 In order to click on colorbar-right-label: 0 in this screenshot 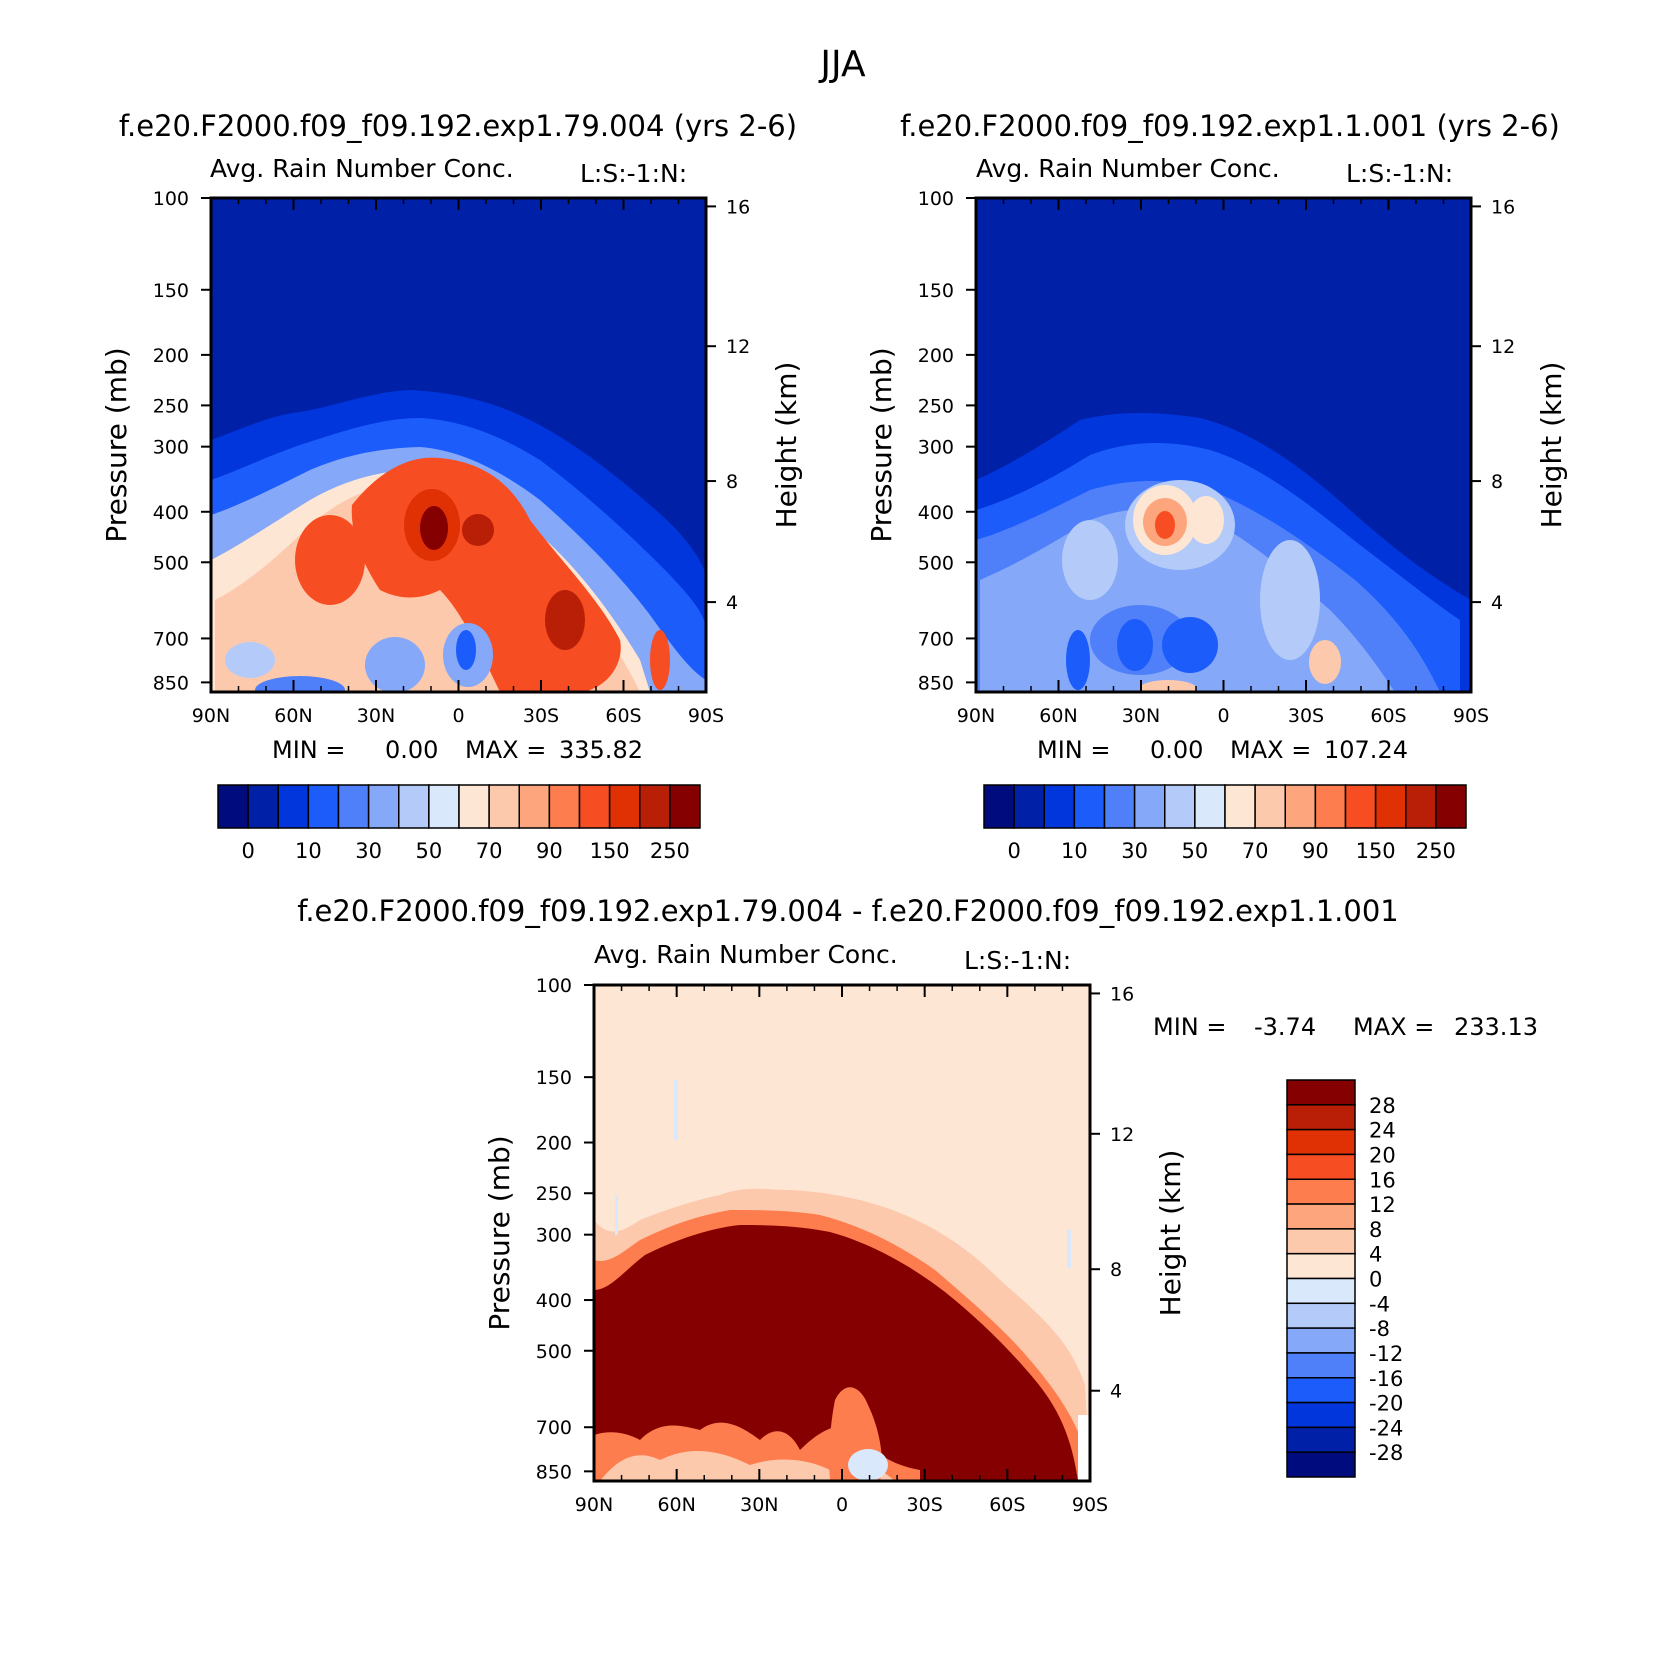, I will do `click(1013, 851)`.